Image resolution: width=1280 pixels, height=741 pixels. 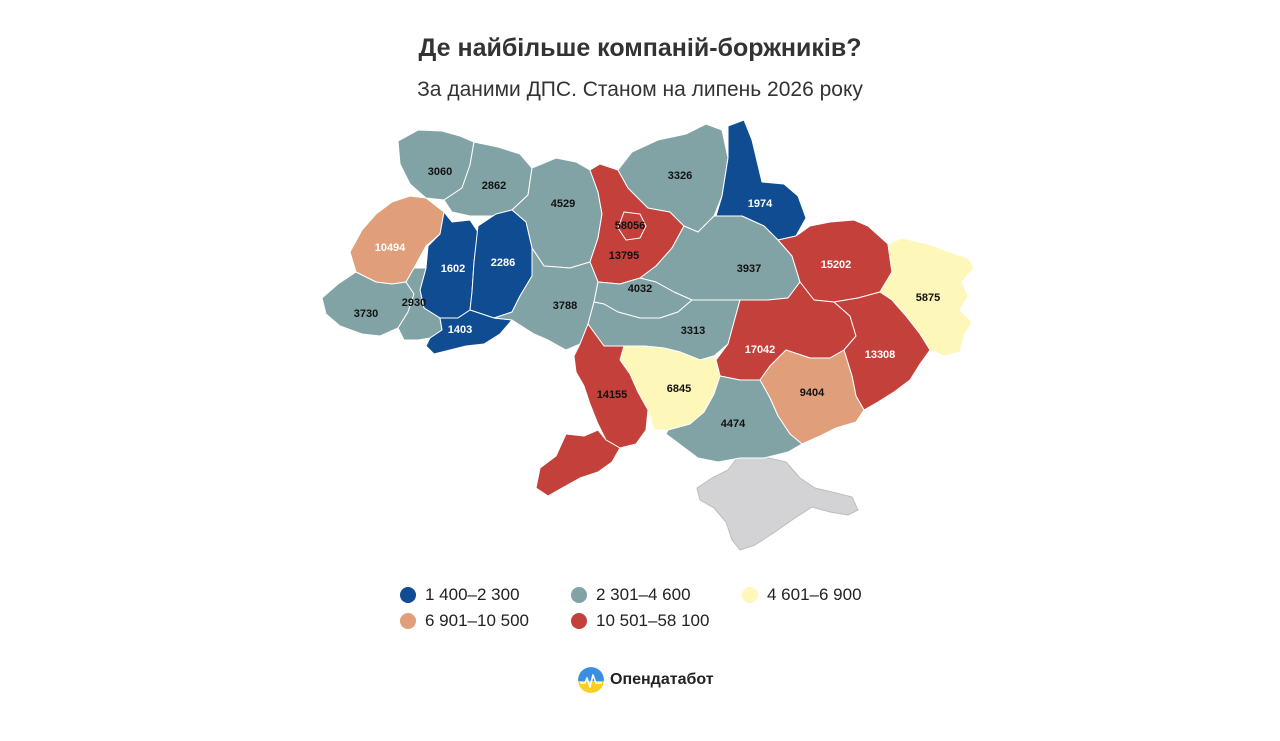 I want to click on legend-item-range-2: 2 301–4 600, so click(x=631, y=595).